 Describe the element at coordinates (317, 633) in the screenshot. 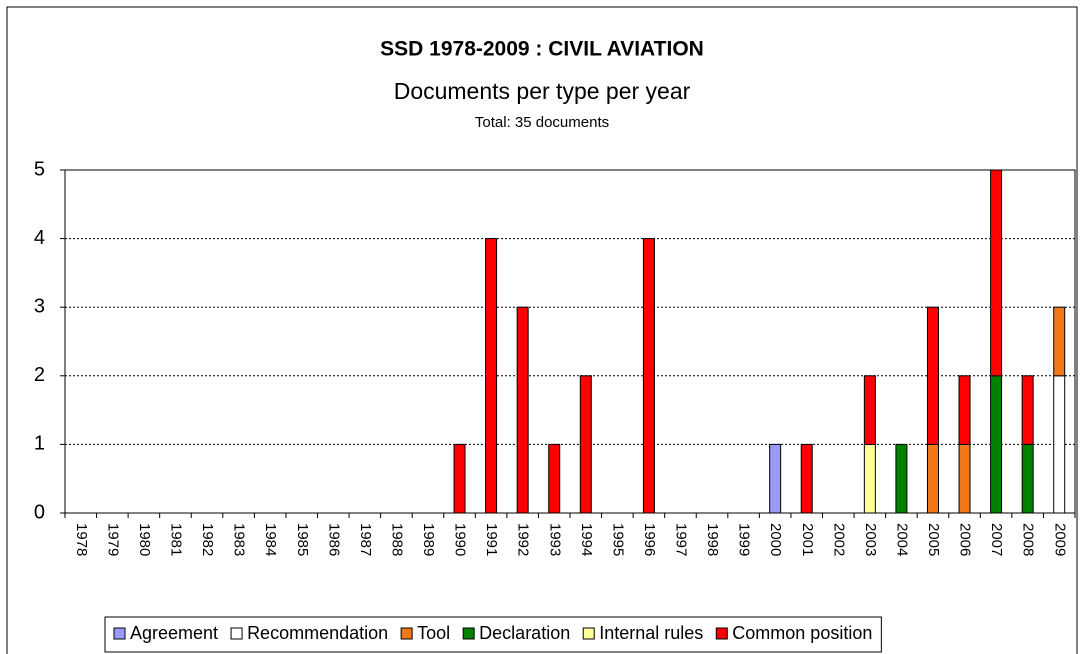

I see `legend-label: Recommendation` at that location.